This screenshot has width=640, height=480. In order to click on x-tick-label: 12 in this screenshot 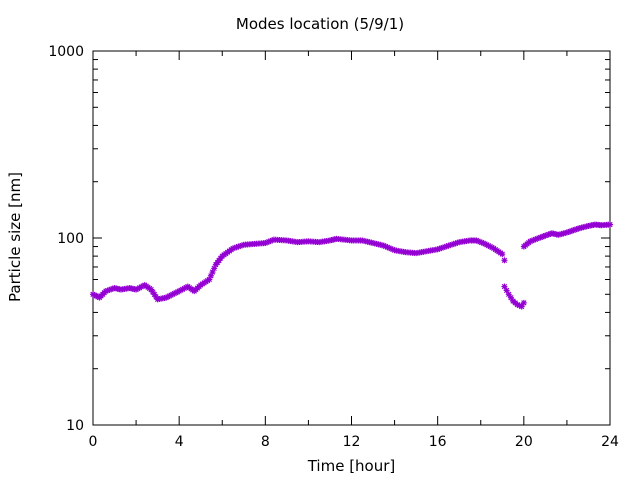, I will do `click(352, 442)`.